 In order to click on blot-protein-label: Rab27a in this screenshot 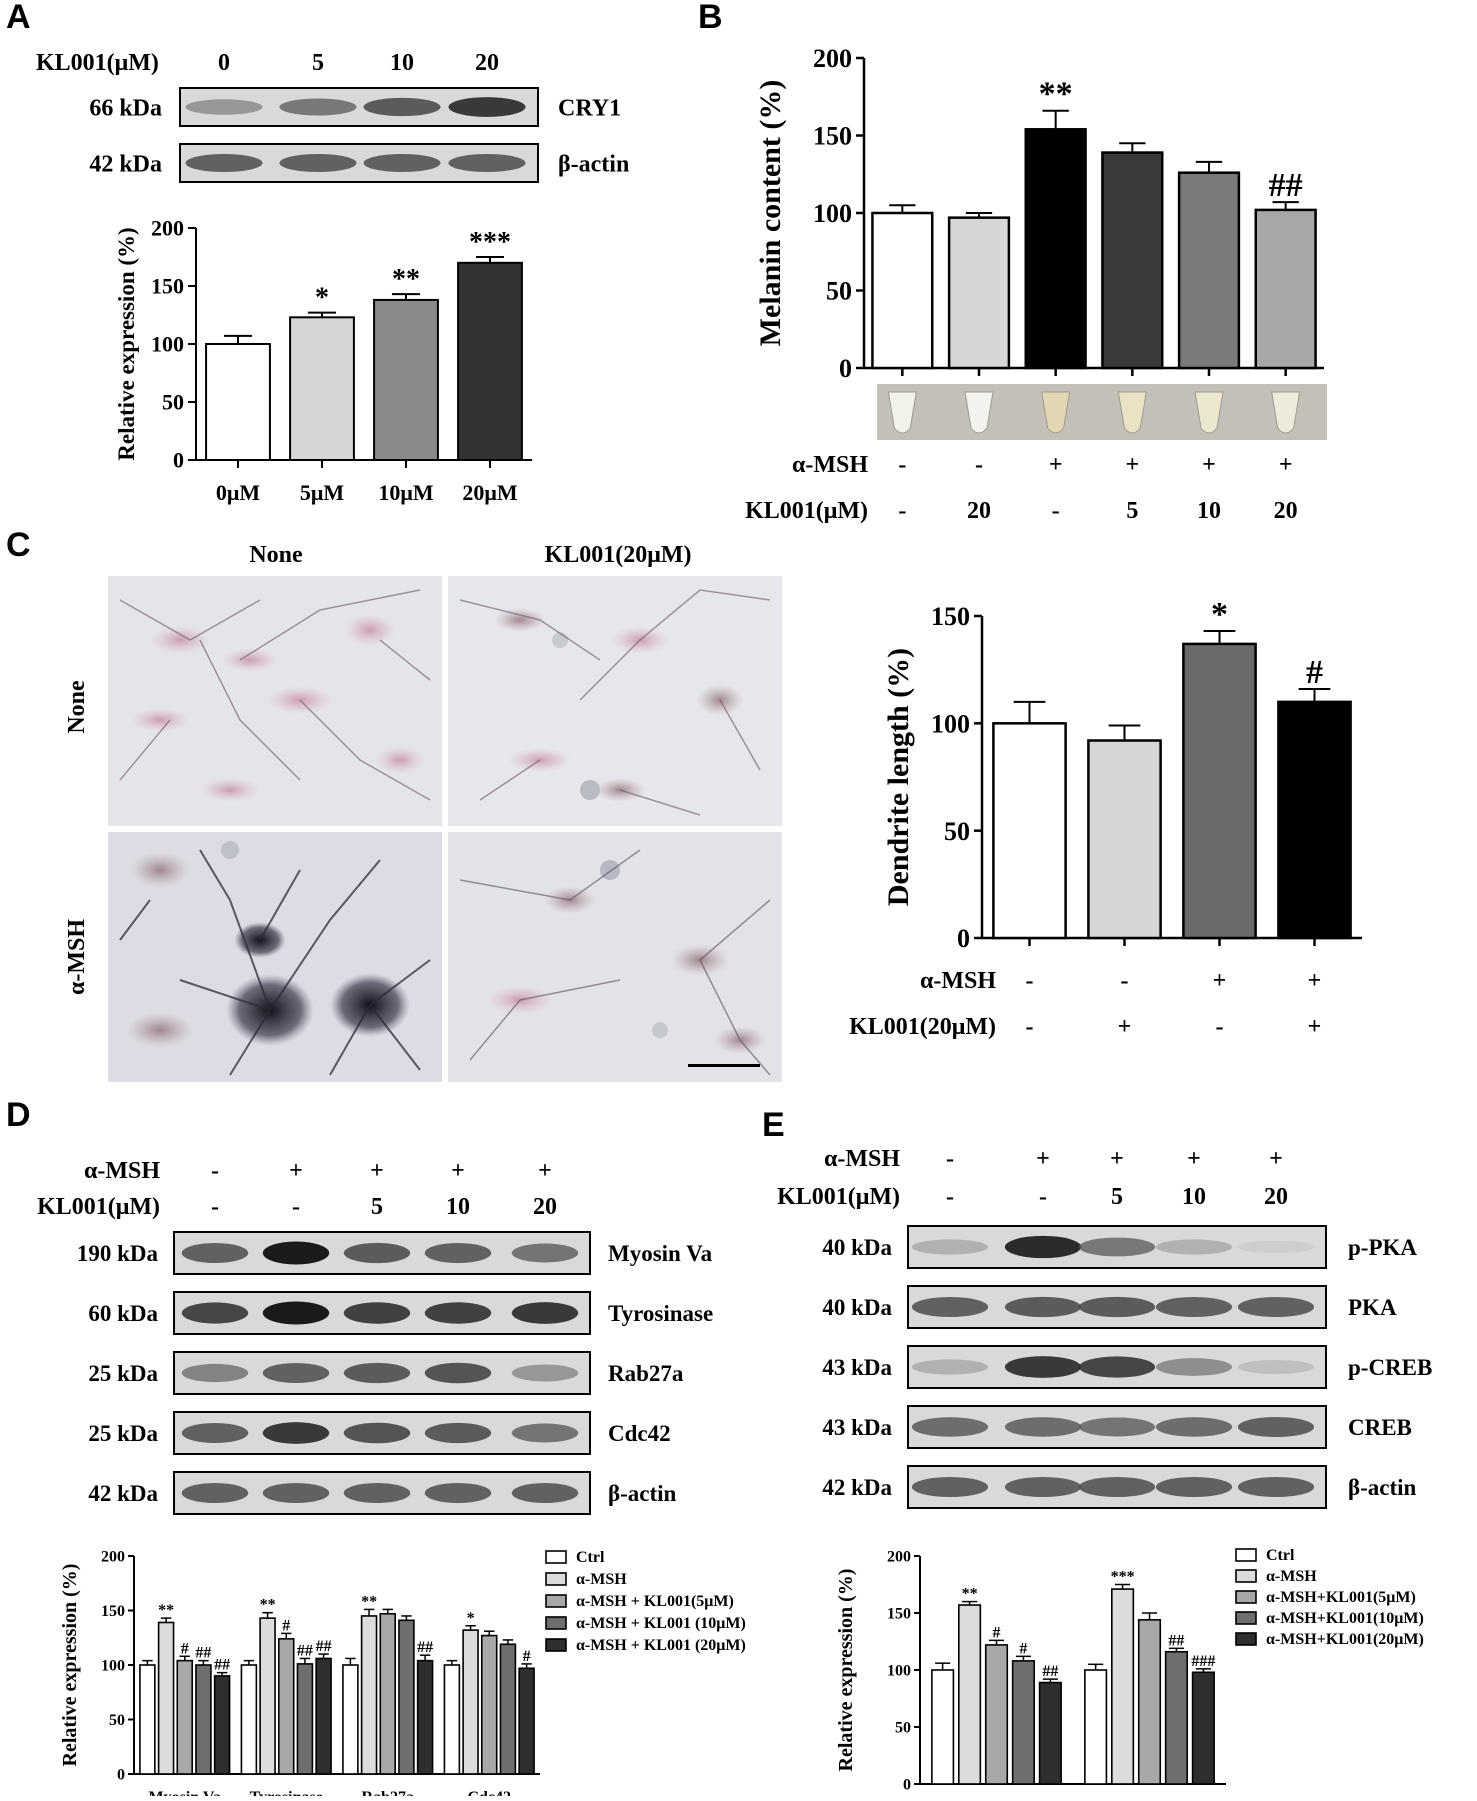, I will do `click(646, 1373)`.